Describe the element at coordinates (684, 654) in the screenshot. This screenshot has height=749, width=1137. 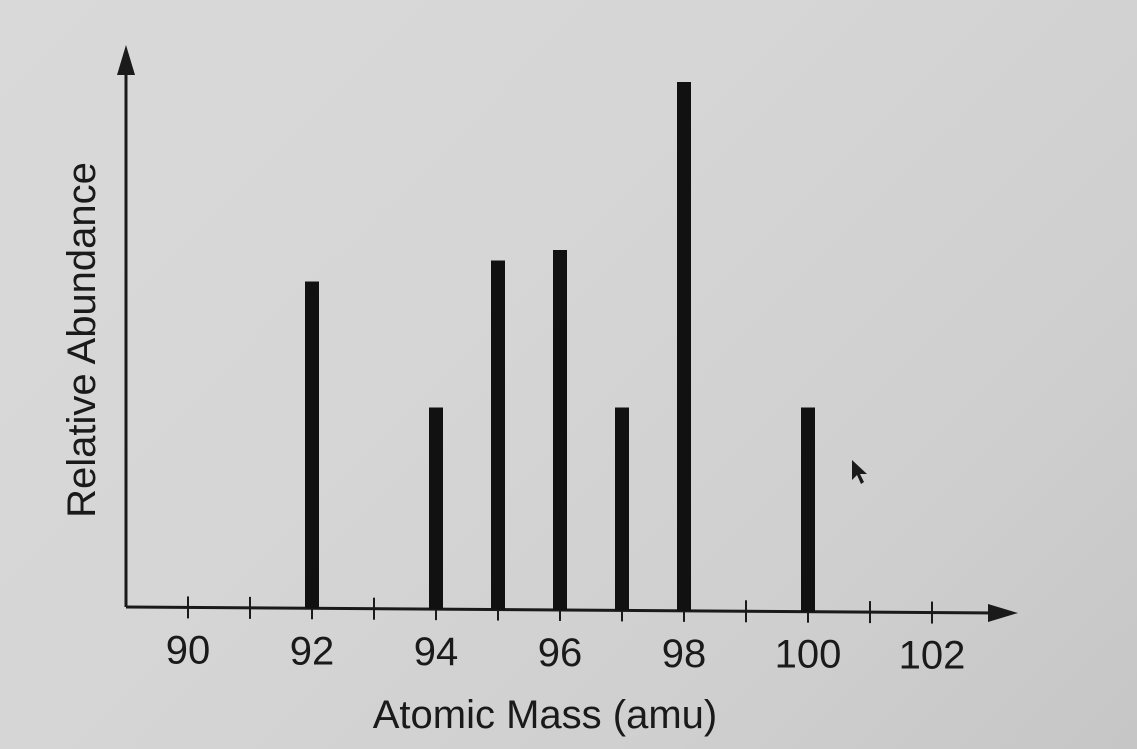
I see `x-tick-label-98: 98` at that location.